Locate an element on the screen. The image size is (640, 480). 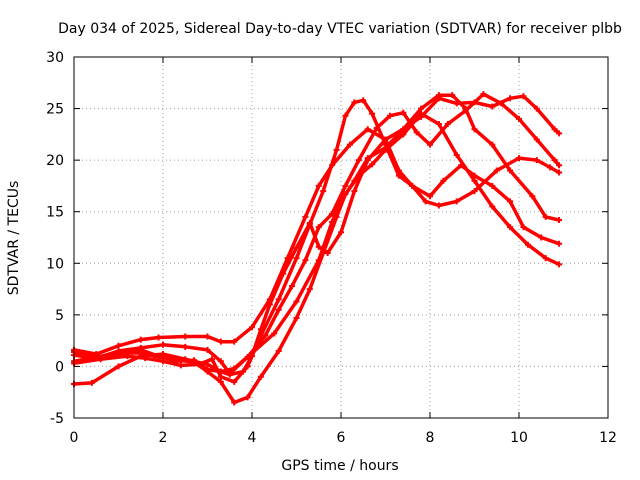
x-tick-label: 10 is located at coordinates (519, 438).